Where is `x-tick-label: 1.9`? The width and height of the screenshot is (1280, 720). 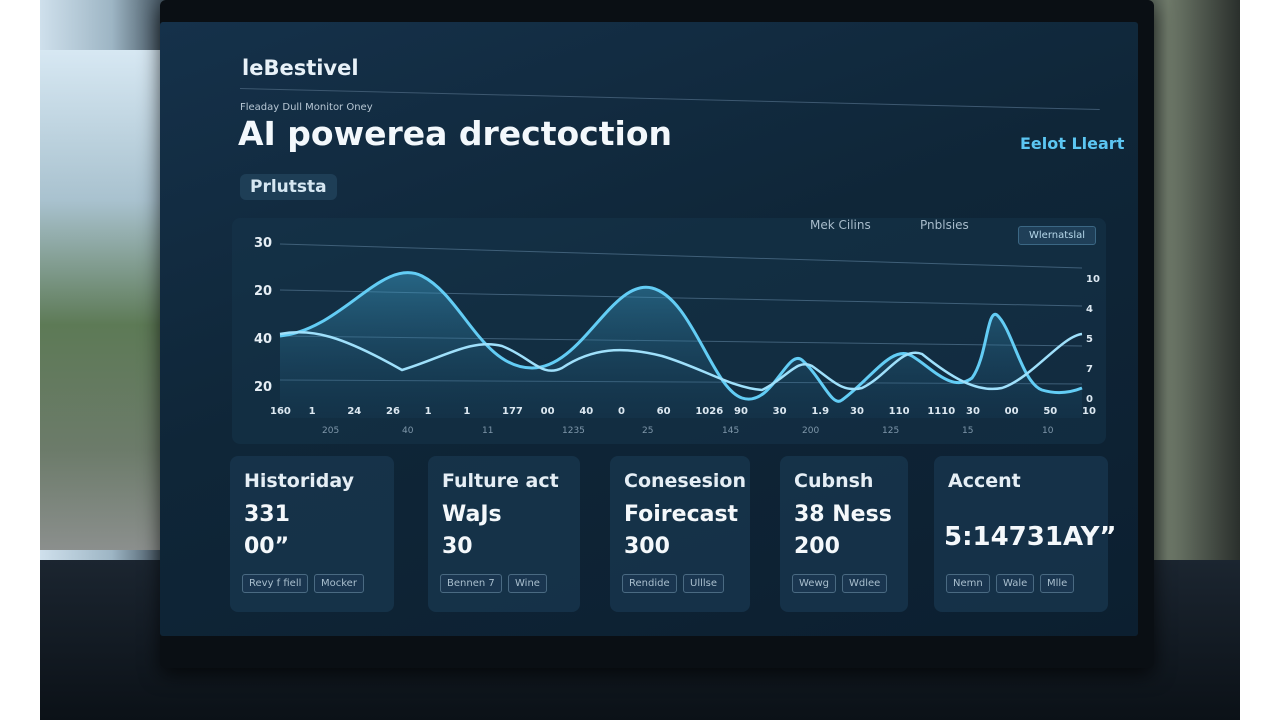
x-tick-label: 1.9 is located at coordinates (820, 411).